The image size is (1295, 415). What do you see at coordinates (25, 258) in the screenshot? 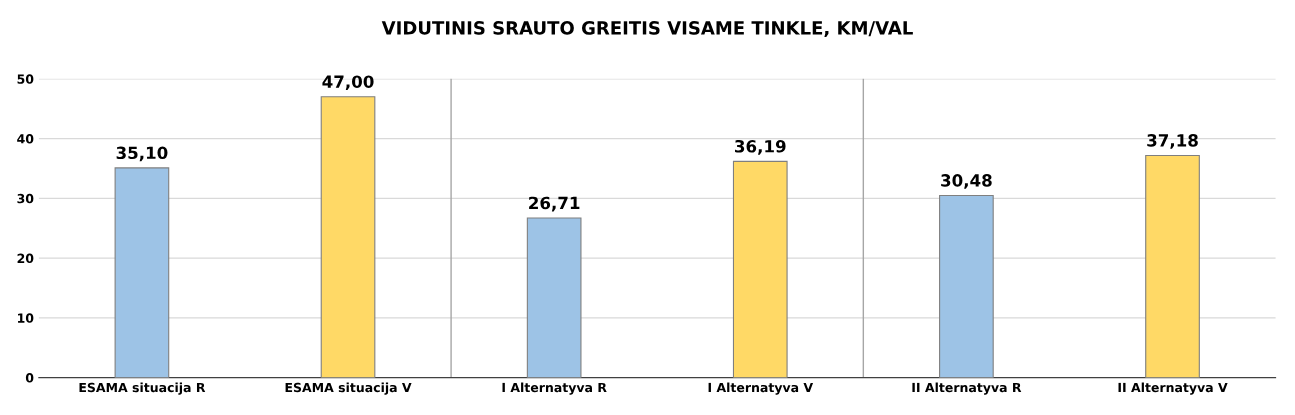
I see `y-tick-label: 20` at bounding box center [25, 258].